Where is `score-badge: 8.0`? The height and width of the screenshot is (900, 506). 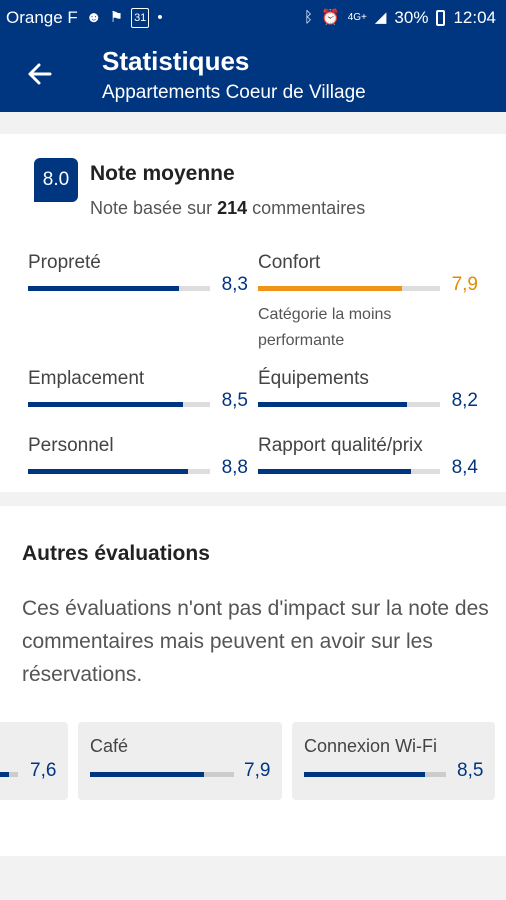
score-badge: 8.0 is located at coordinates (56, 180).